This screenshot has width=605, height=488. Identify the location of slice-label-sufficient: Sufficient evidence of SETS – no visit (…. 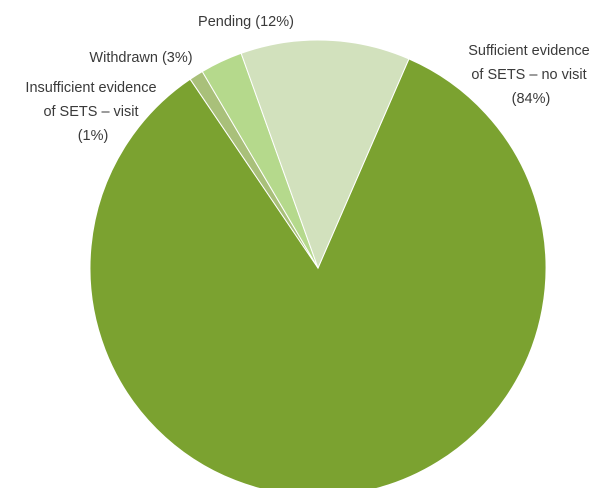
(530, 75).